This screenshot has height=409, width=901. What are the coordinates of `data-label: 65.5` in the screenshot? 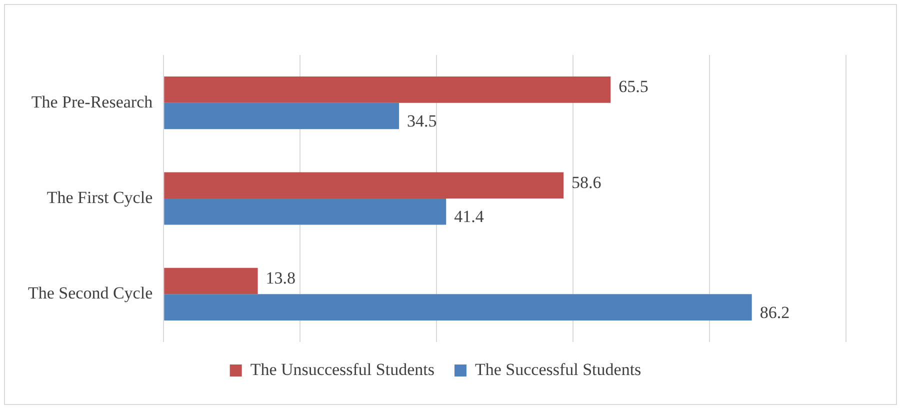 It's located at (633, 86).